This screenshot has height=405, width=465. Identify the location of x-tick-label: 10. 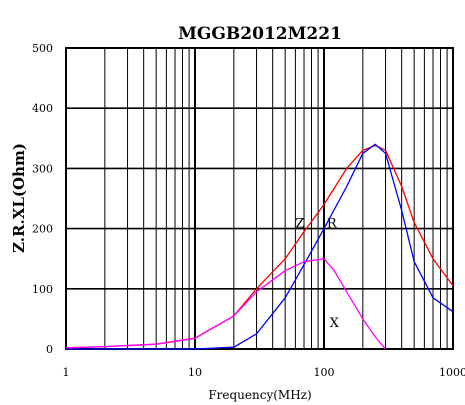
(195, 372).